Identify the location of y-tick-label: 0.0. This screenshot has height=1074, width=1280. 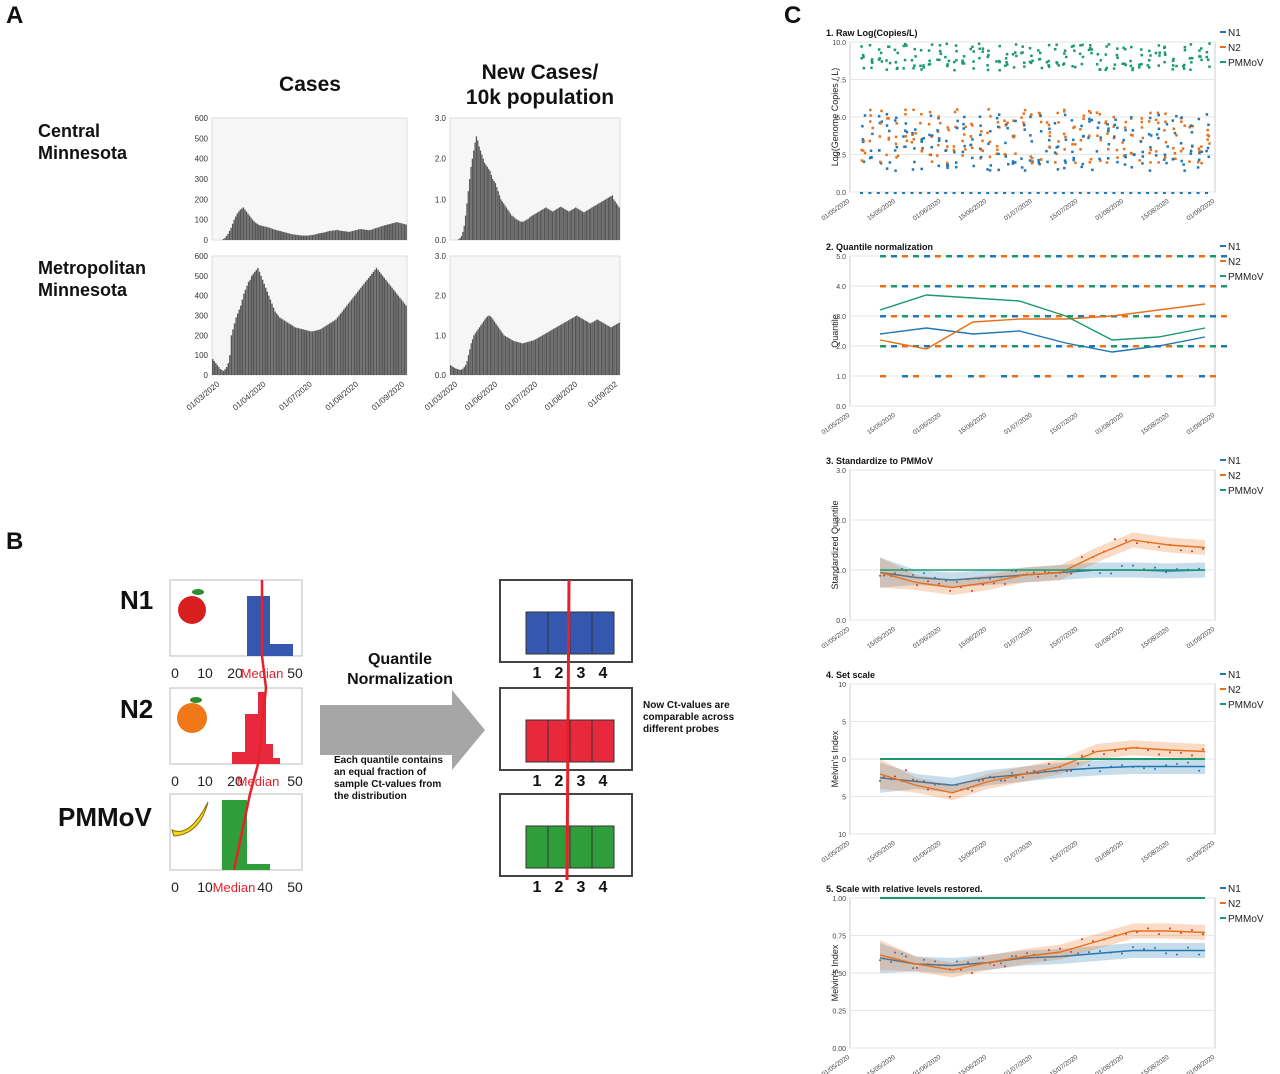
(441, 375).